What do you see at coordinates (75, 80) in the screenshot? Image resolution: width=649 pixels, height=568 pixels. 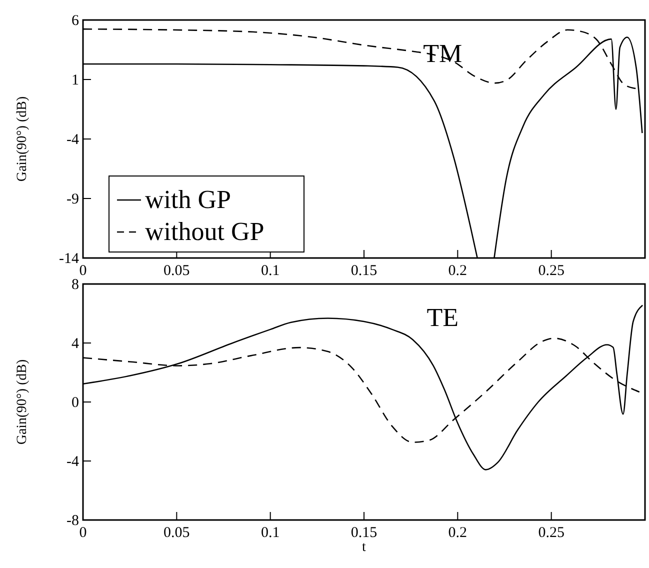 I see `y-tick-label: 1` at bounding box center [75, 80].